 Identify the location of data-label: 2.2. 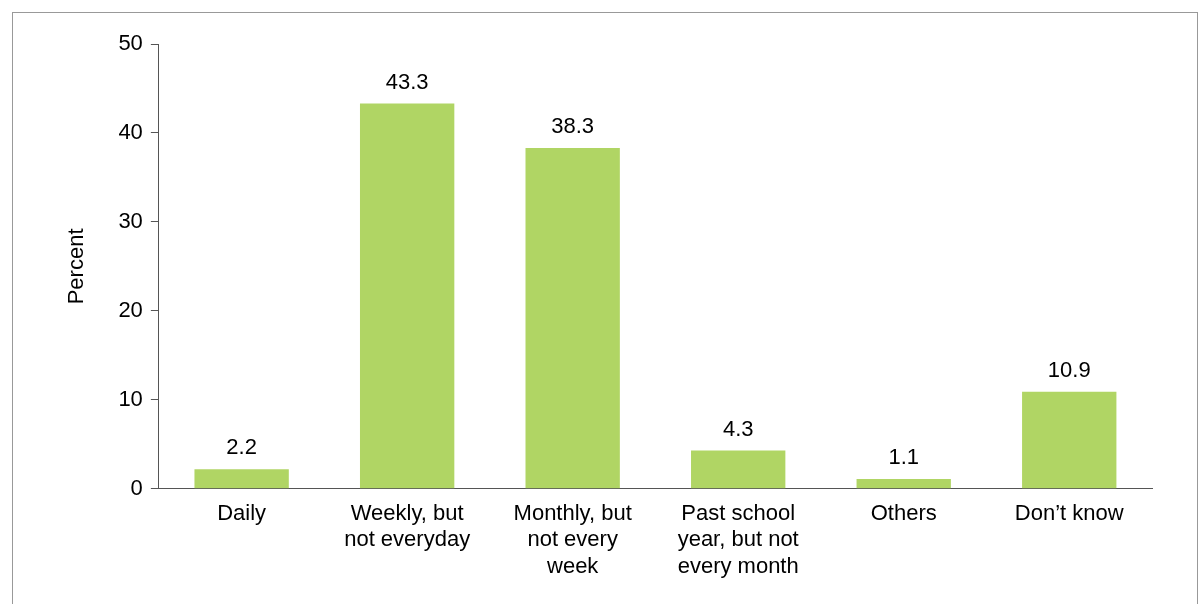
(241, 447).